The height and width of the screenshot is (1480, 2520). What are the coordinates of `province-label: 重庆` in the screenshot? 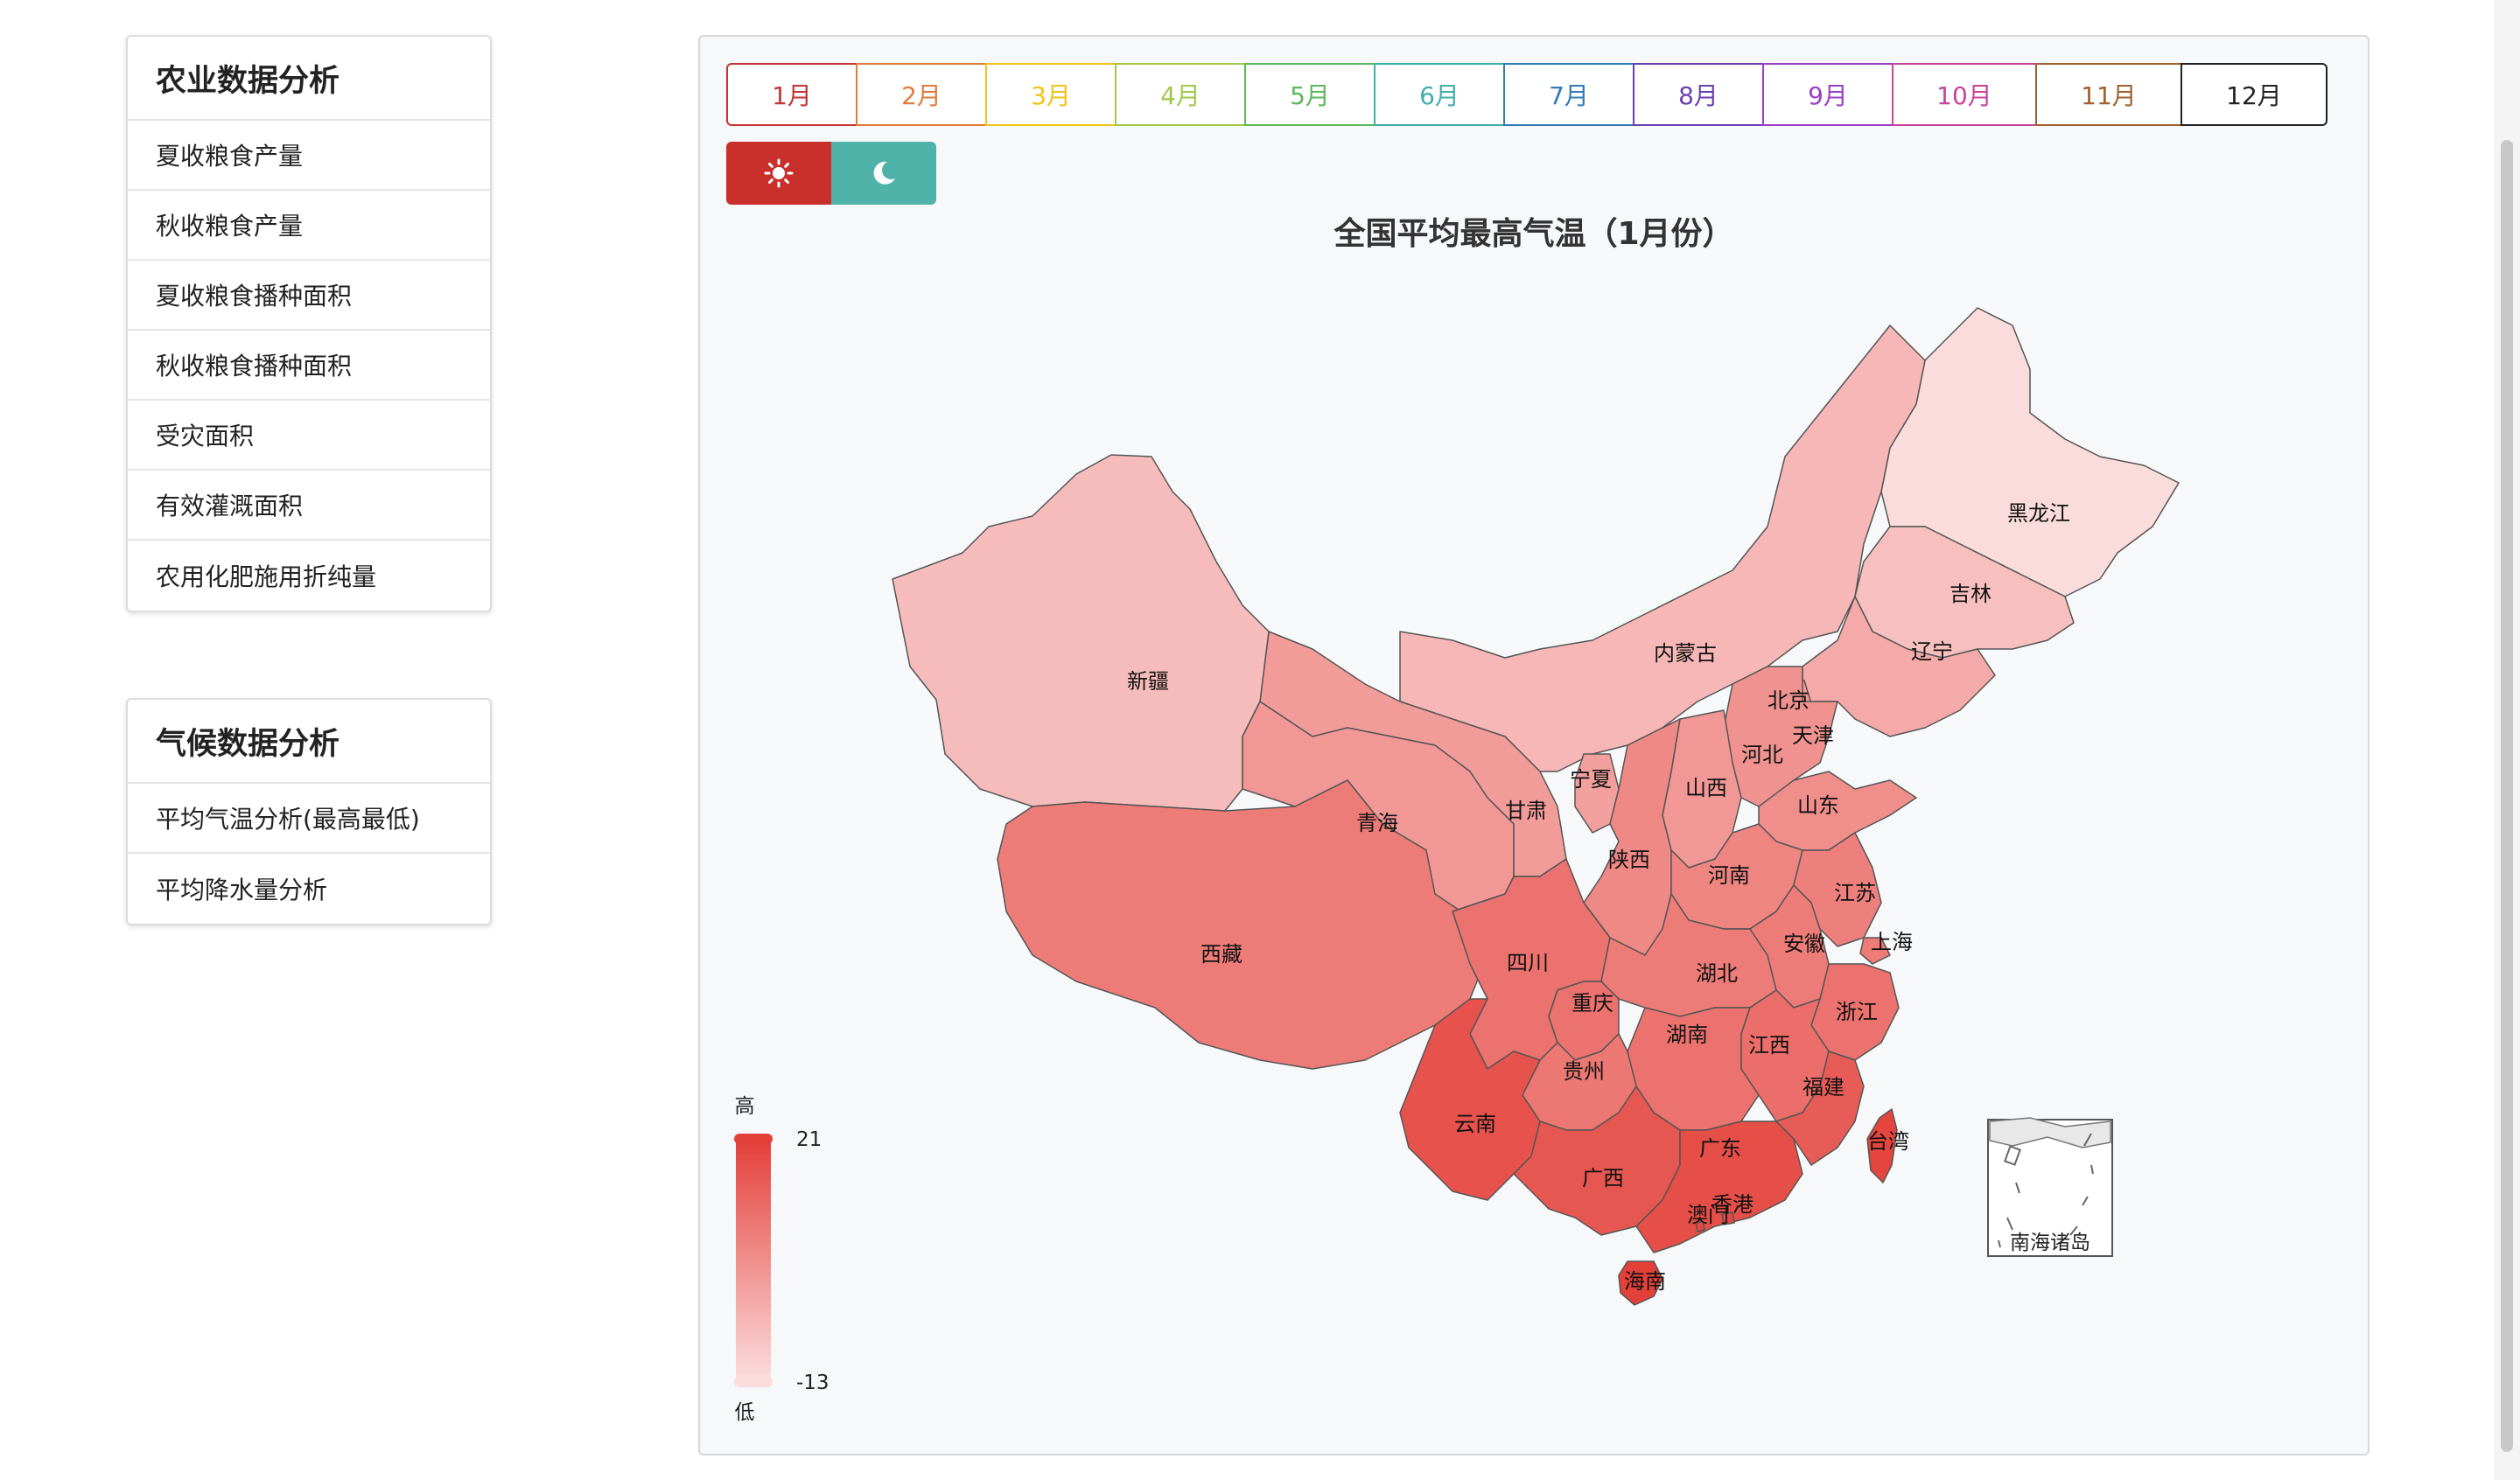 It's located at (1593, 1004).